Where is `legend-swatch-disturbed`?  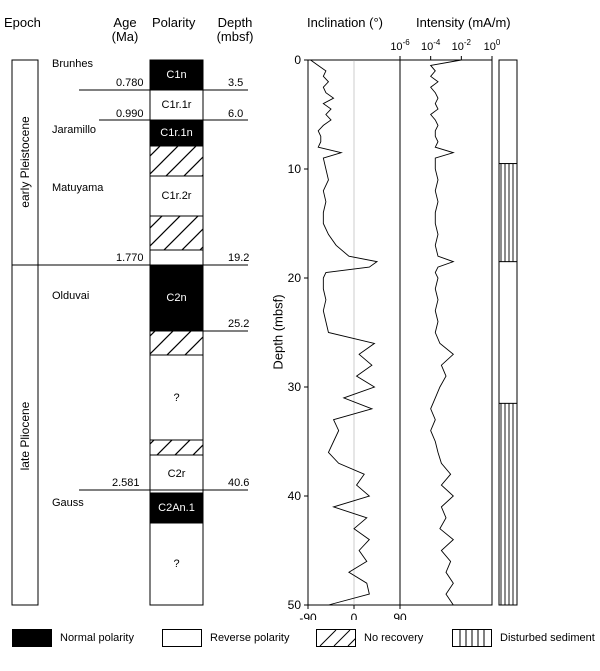
legend-swatch-disturbed is located at coordinates (472, 638).